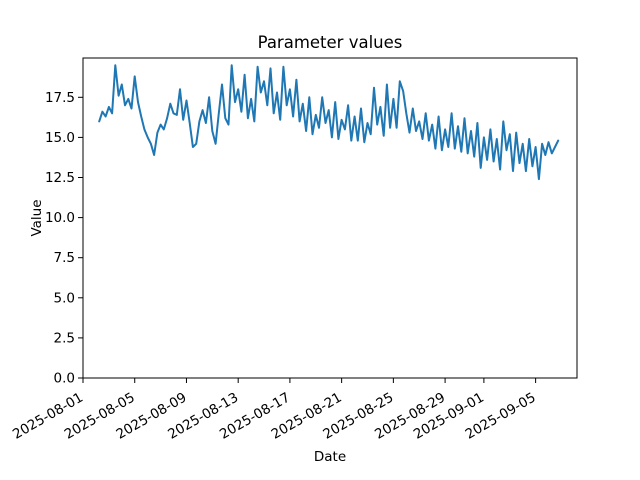  I want to click on y-tick-label: 10.0, so click(60, 218).